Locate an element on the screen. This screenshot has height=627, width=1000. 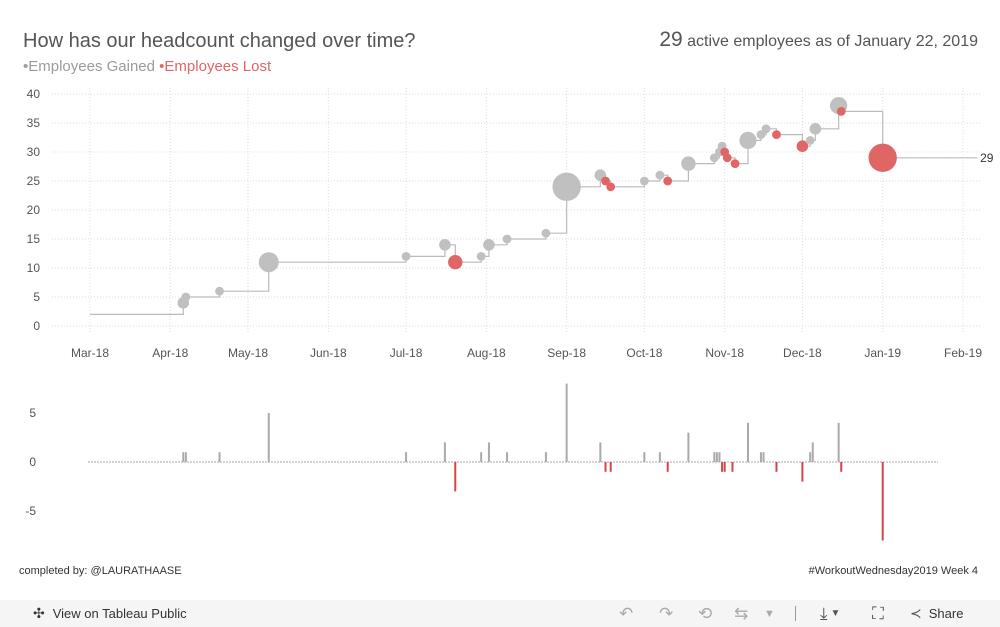
end-label-group: 29 is located at coordinates (987, 158).